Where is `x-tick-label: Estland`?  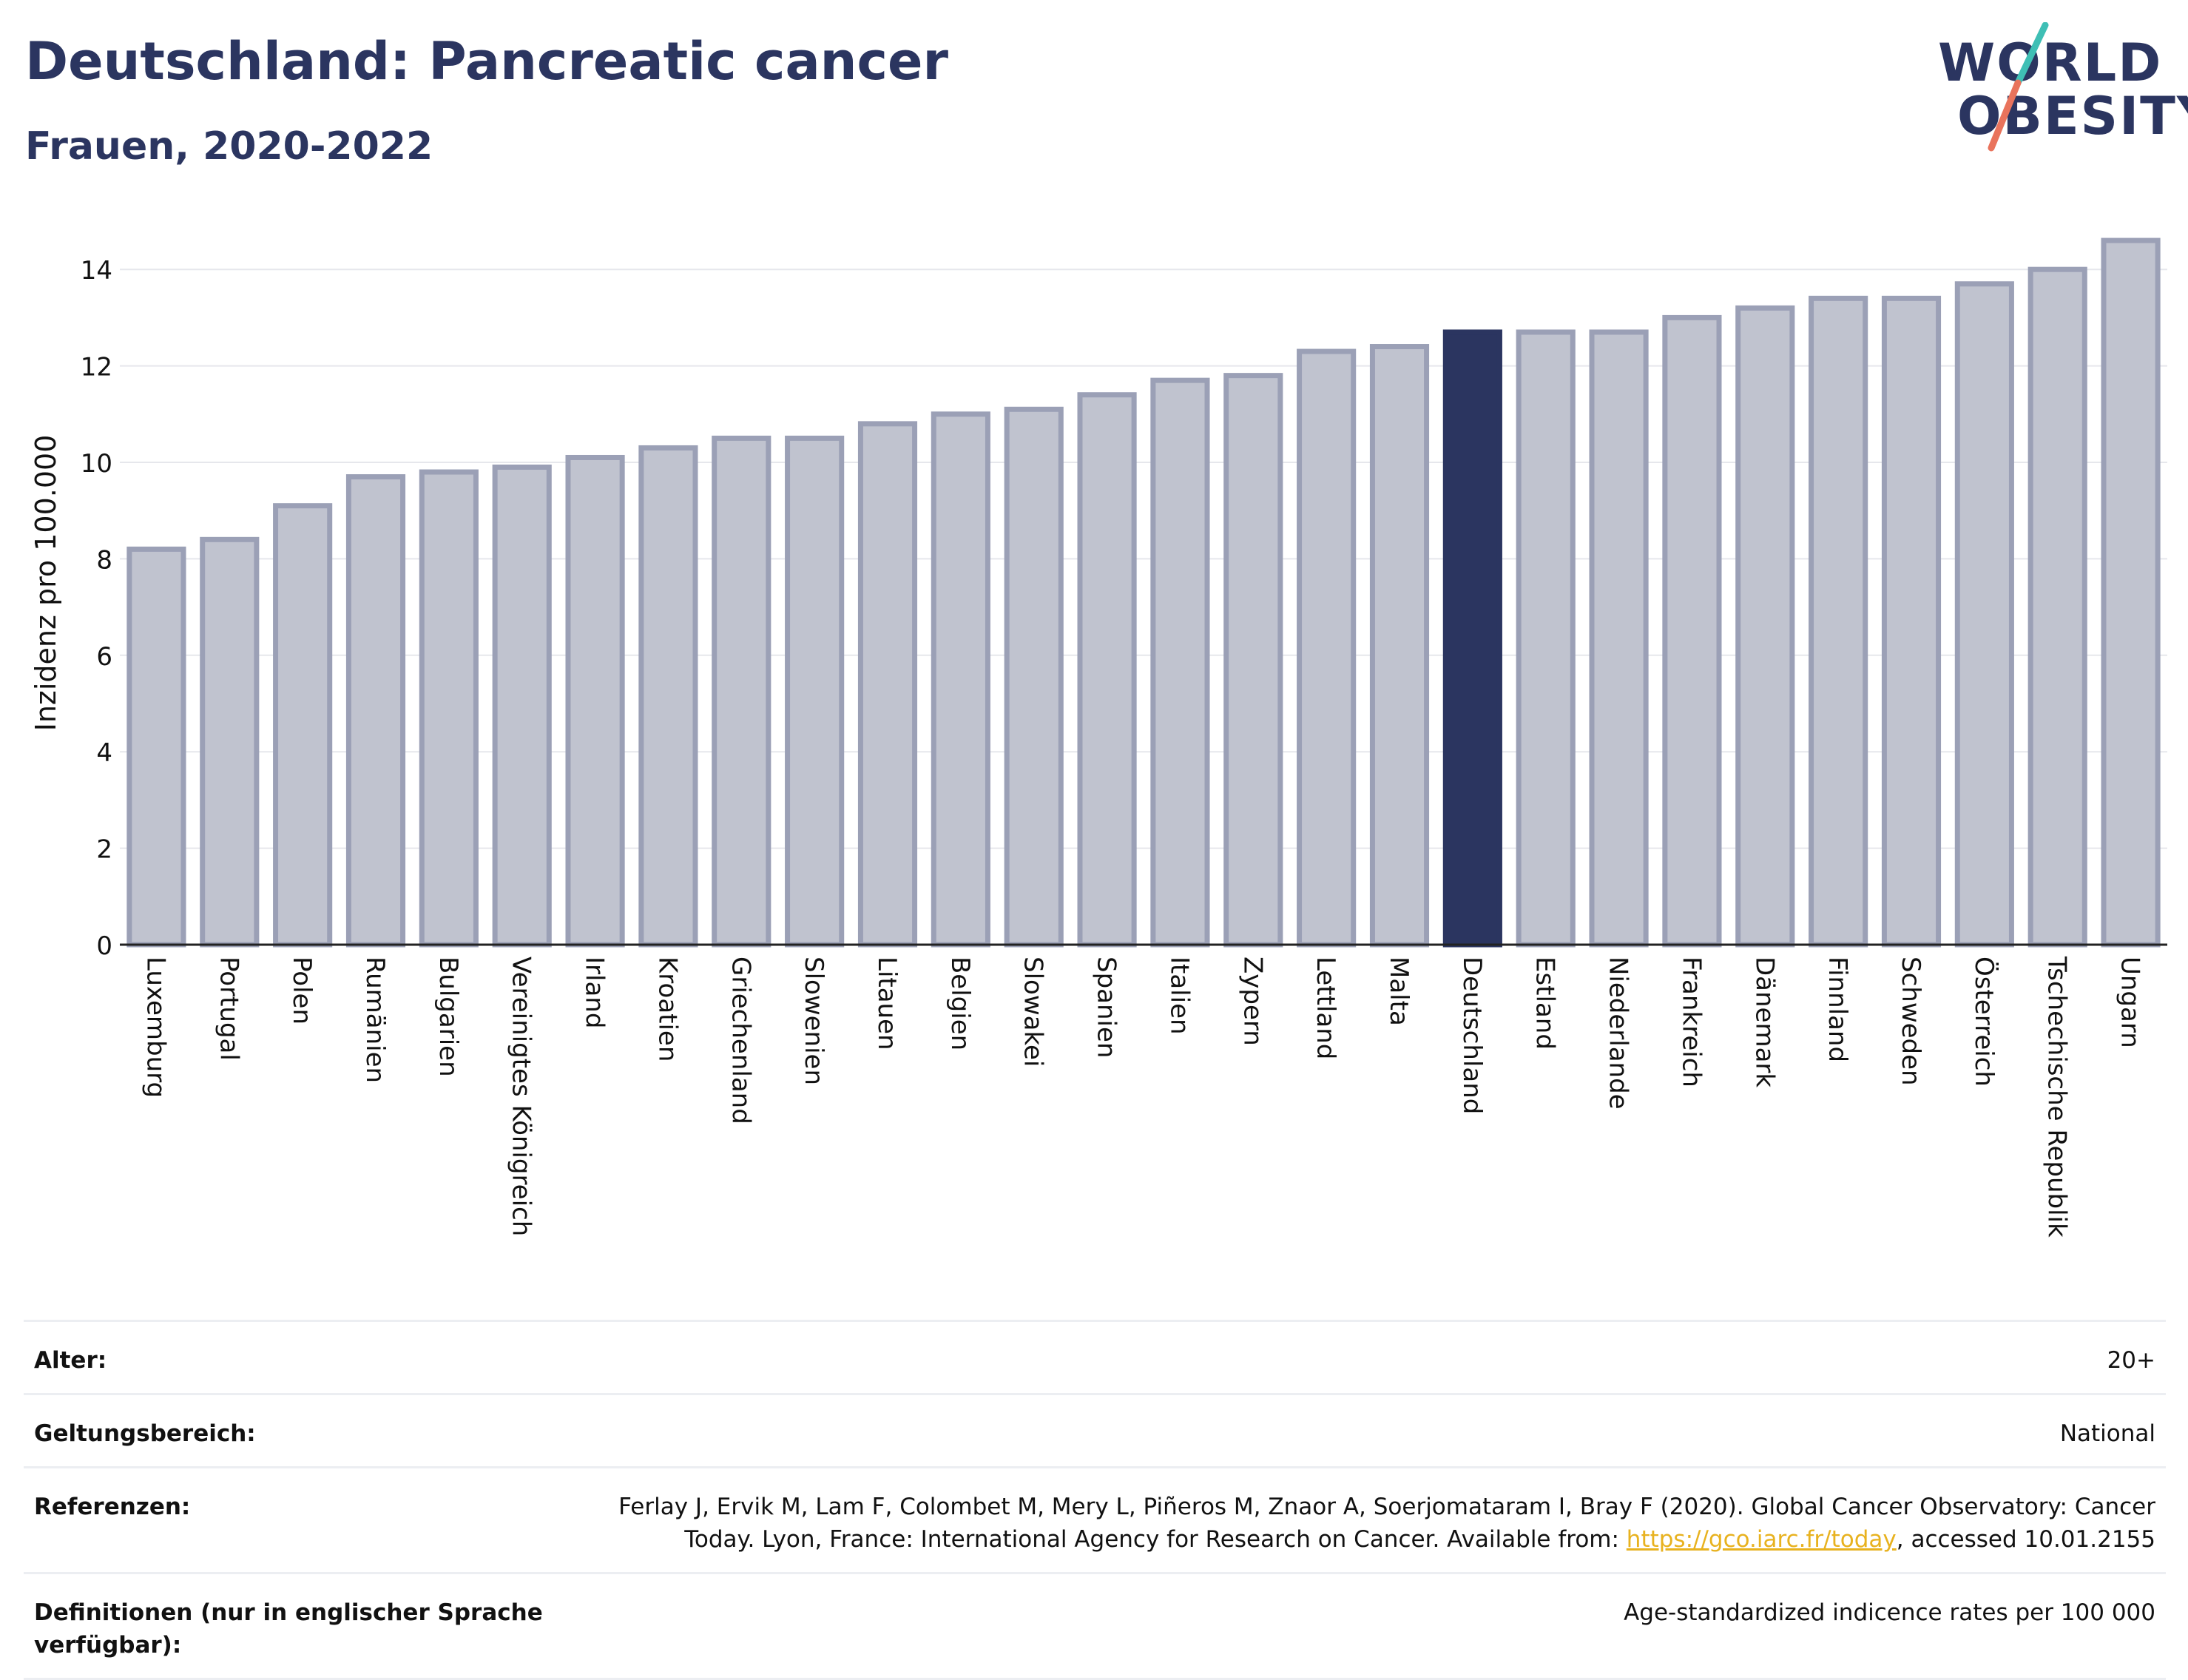
x-tick-label: Estland is located at coordinates (1545, 1003).